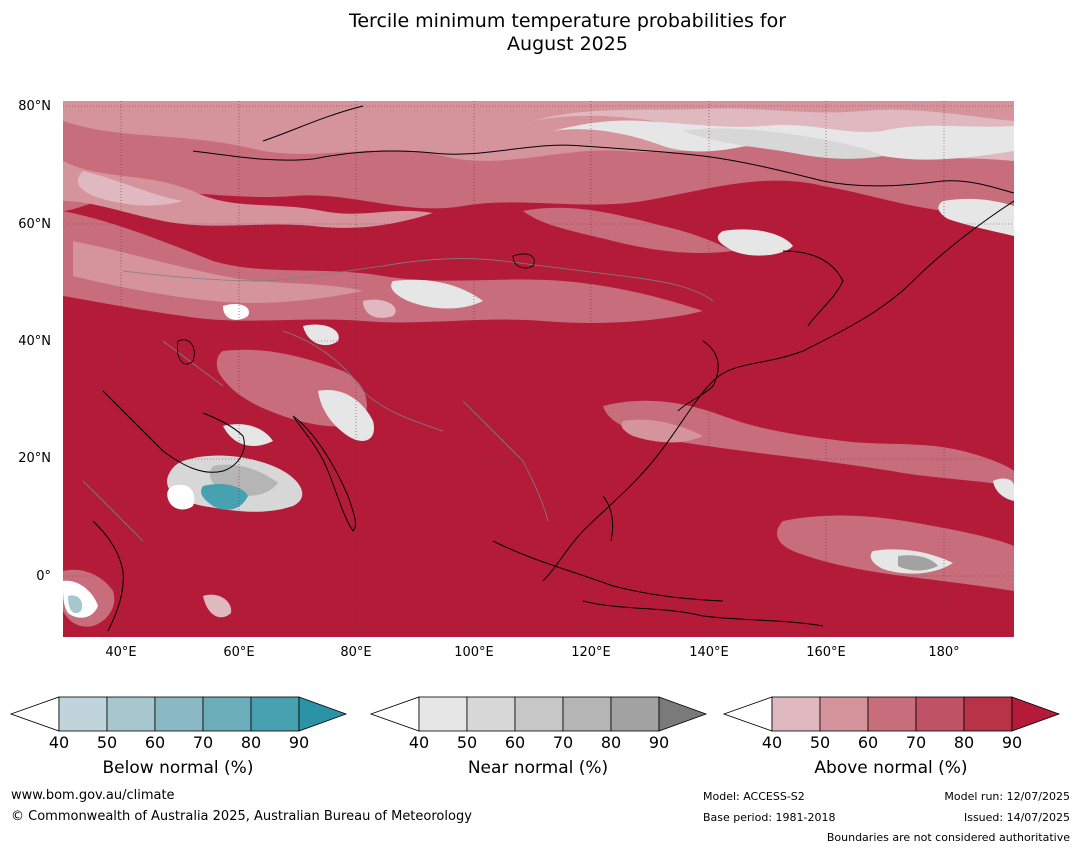  What do you see at coordinates (178, 768) in the screenshot?
I see `below-normal-title: Below normal (%)` at bounding box center [178, 768].